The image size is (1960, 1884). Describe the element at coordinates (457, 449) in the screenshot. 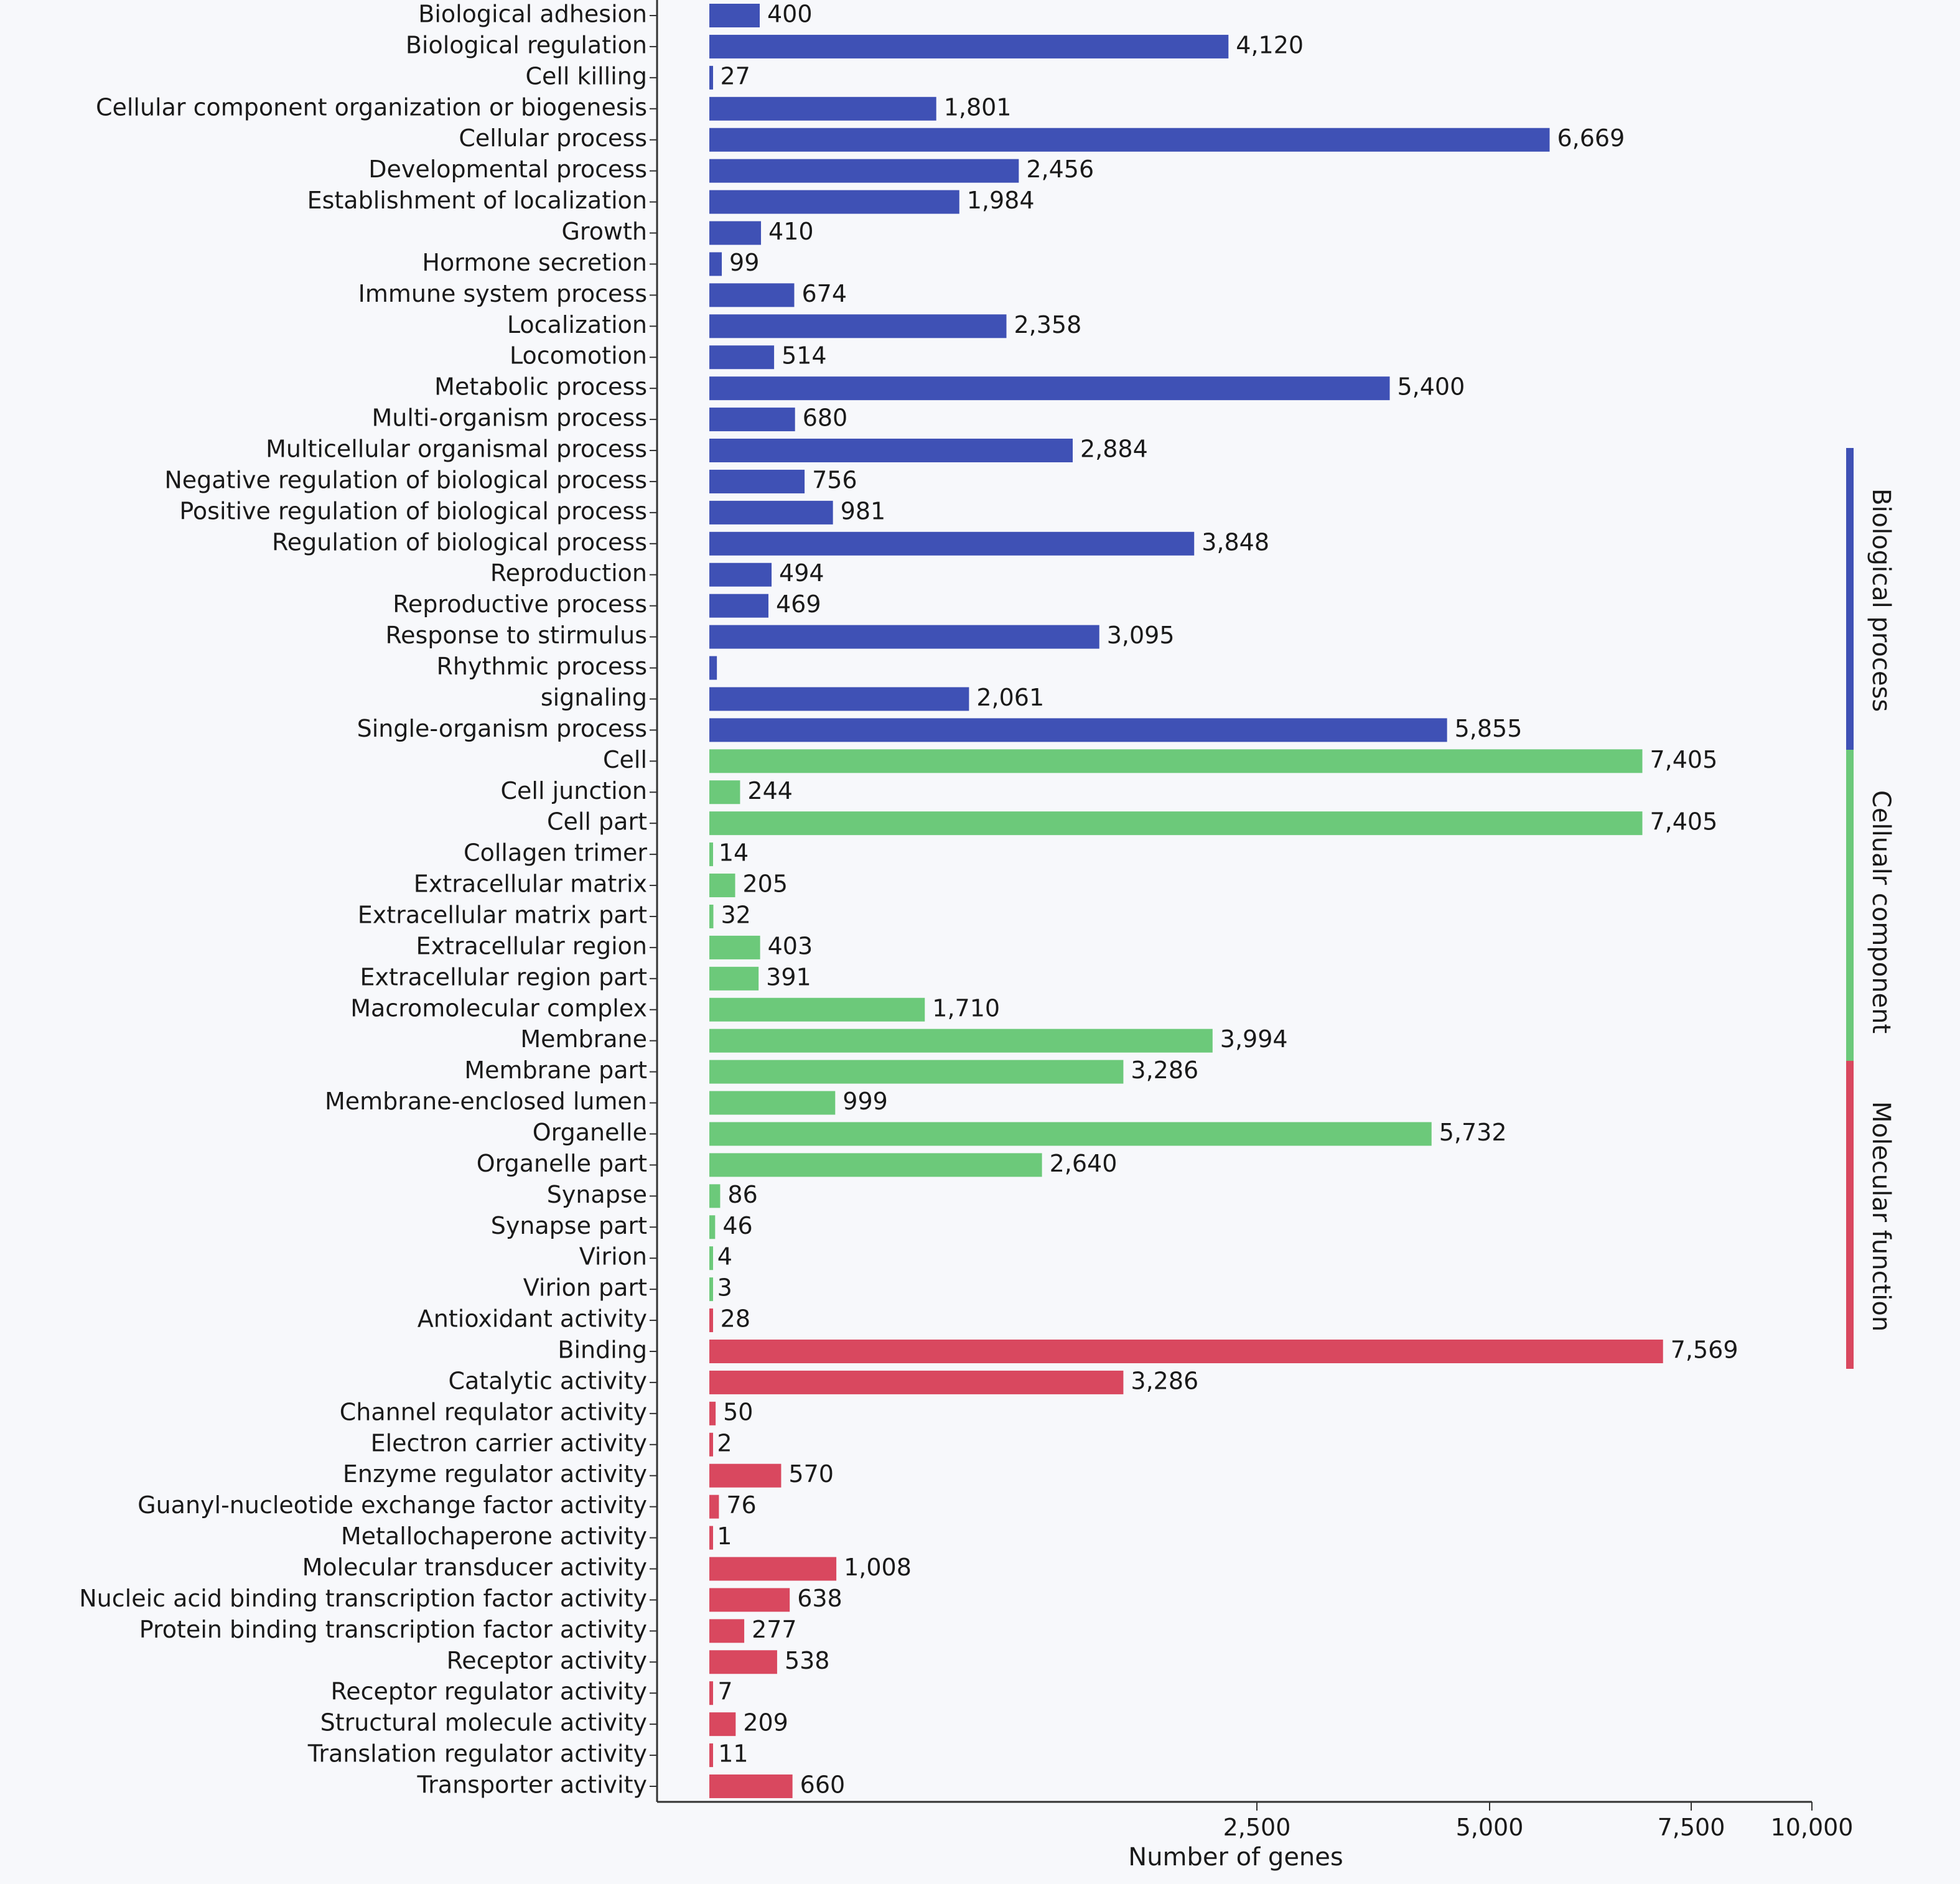

I see `category-label: Multicellular organismal process` at that location.